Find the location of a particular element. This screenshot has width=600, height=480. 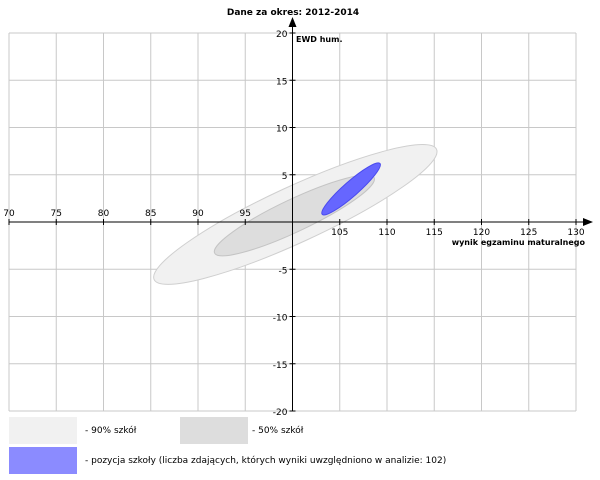

y-tick-label: 15 is located at coordinates (281, 82).